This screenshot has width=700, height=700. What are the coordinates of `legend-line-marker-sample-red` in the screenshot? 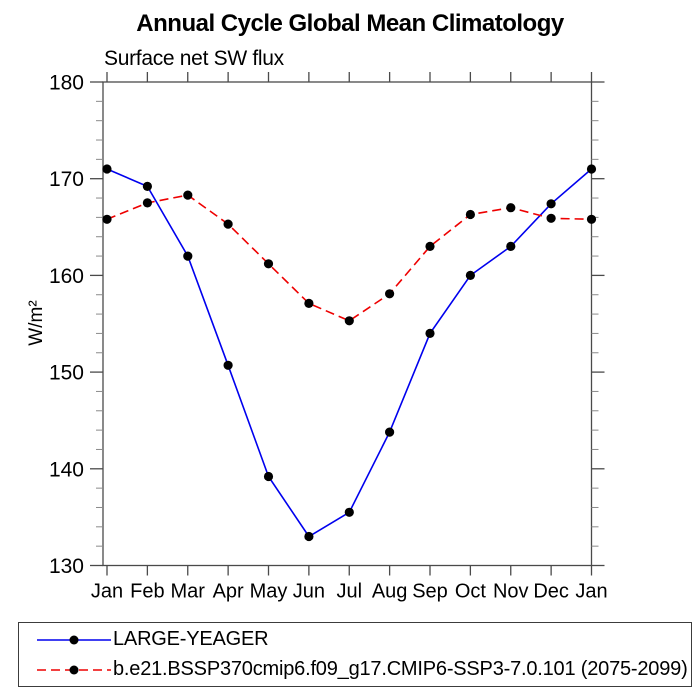 It's located at (74, 669).